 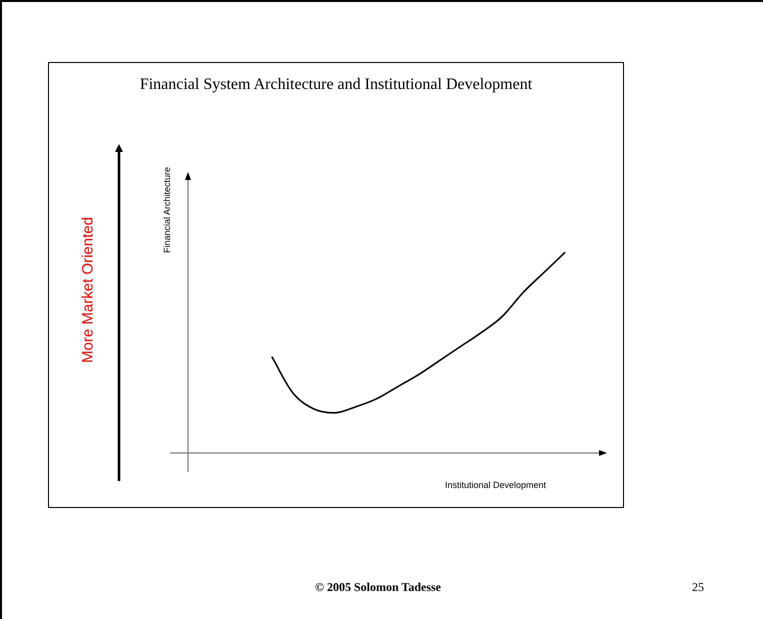 I want to click on x-axis-title: Institutional Development, so click(x=495, y=485).